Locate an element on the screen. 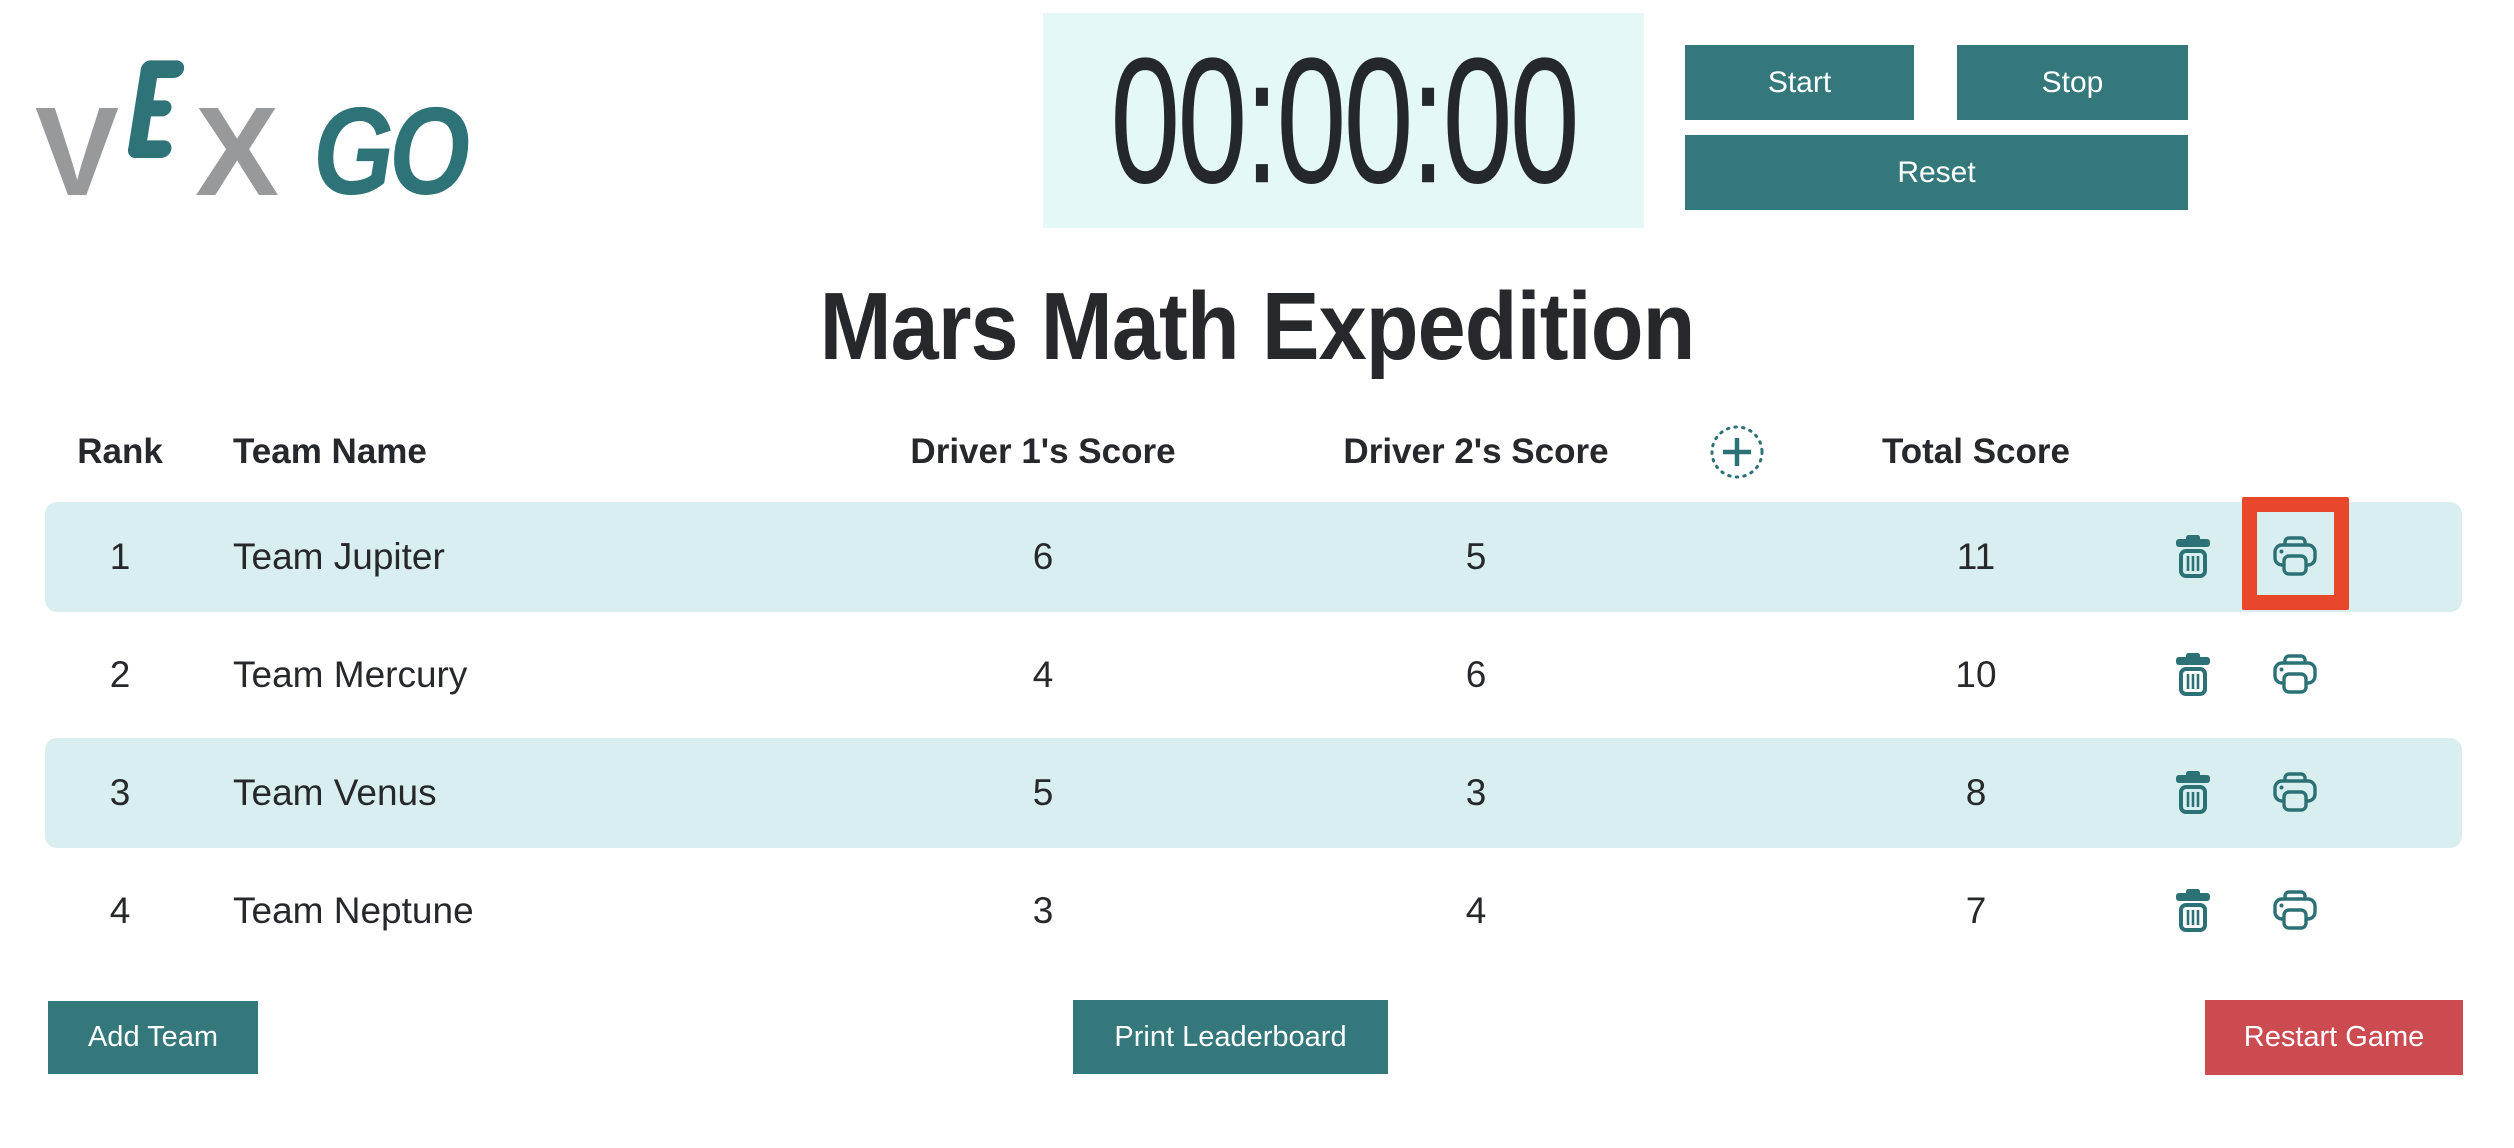  rank-value: 2 is located at coordinates (120, 674).